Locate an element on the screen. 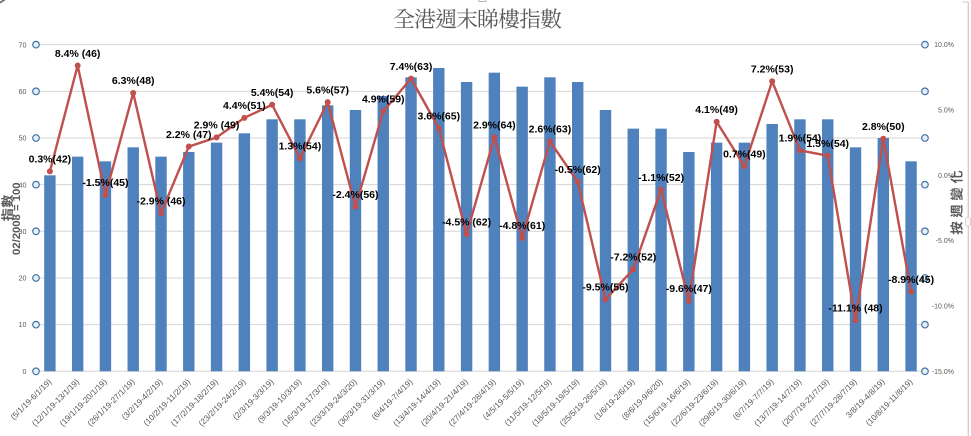  svg-text: -0.5%(62) is located at coordinates (578, 170).